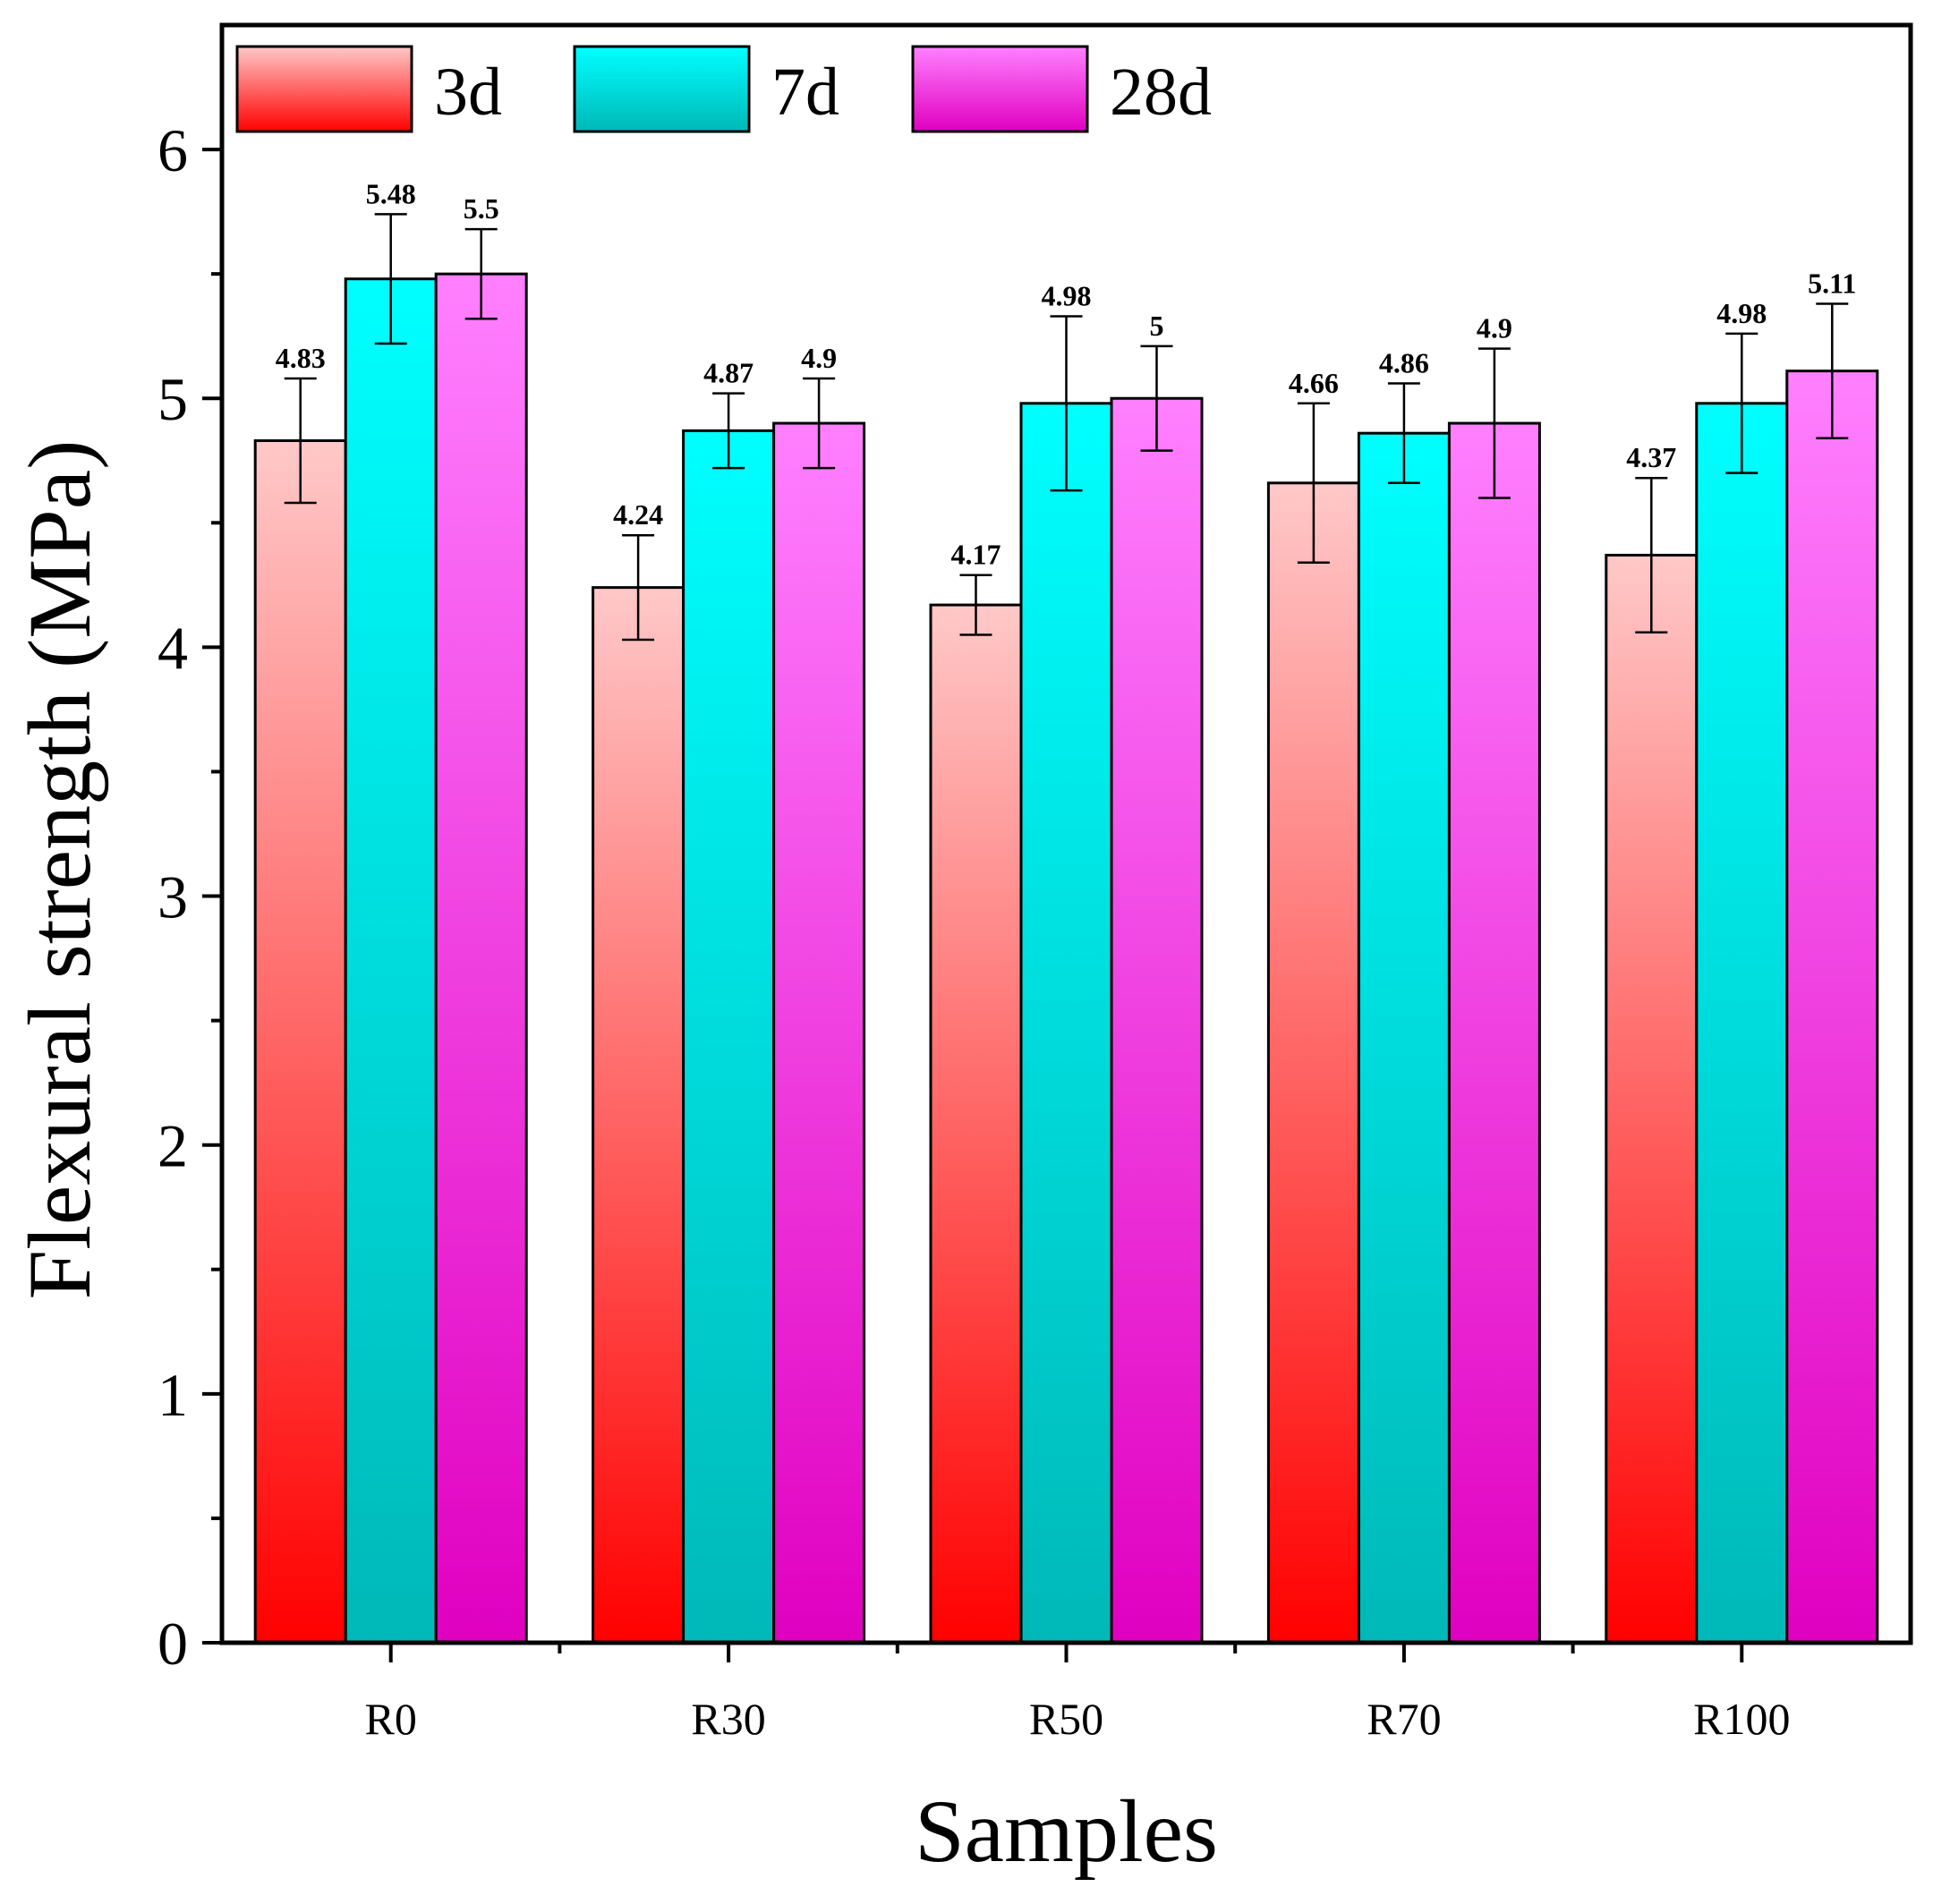 The height and width of the screenshot is (1904, 1933). What do you see at coordinates (300, 1042) in the screenshot?
I see `bar-3d-R0` at bounding box center [300, 1042].